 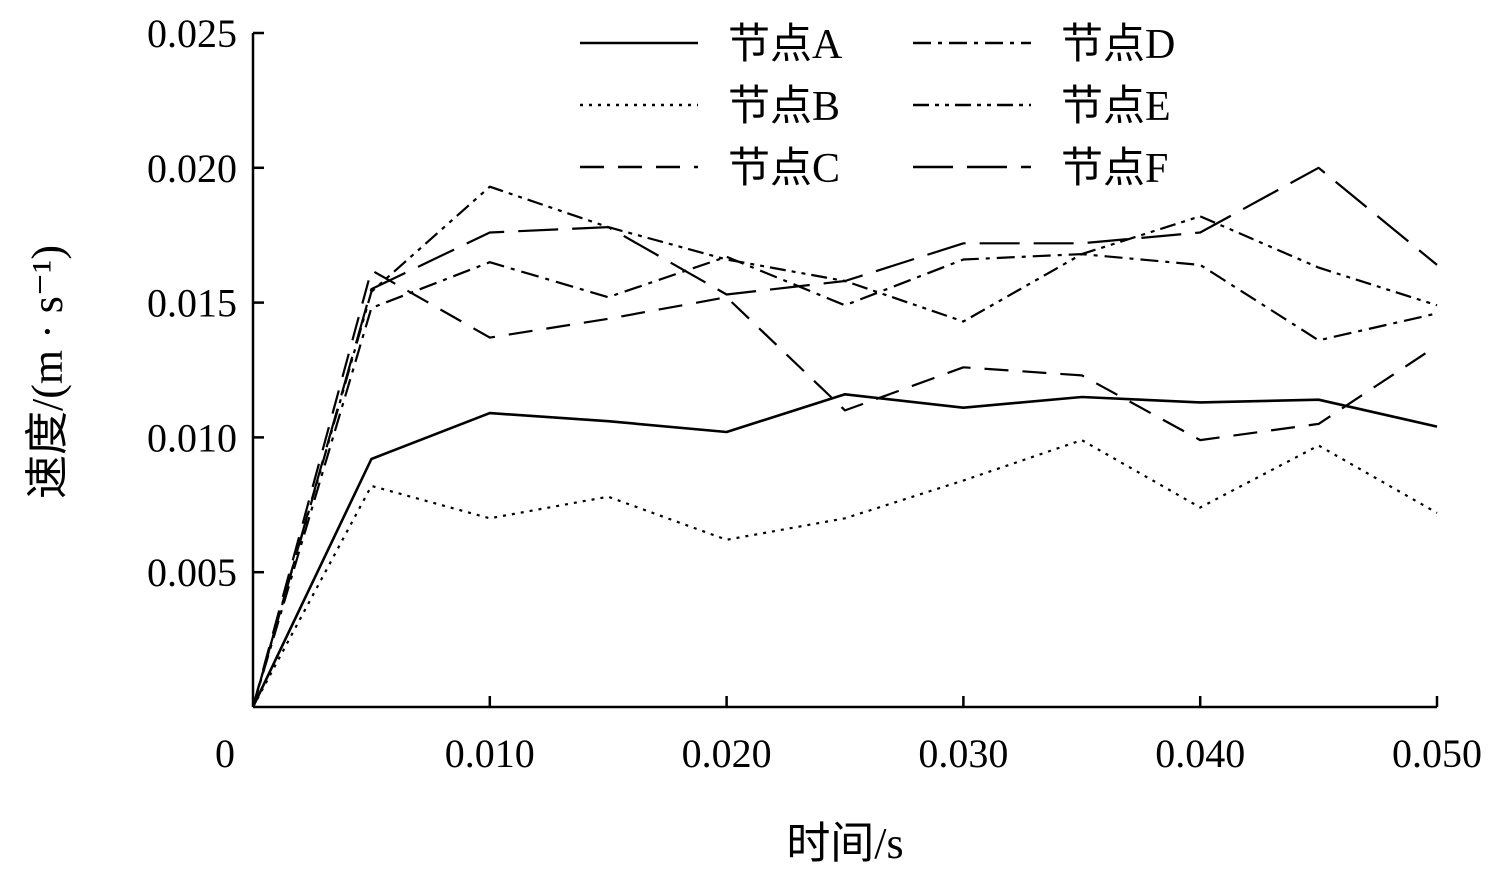 What do you see at coordinates (192, 33) in the screenshot?
I see `y-tick-label: 0.025` at bounding box center [192, 33].